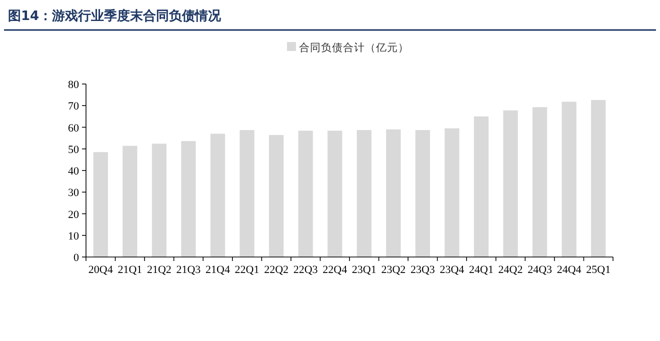 Image resolution: width=660 pixels, height=341 pixels. I want to click on x-tick-label: 21Q2, so click(159, 270).